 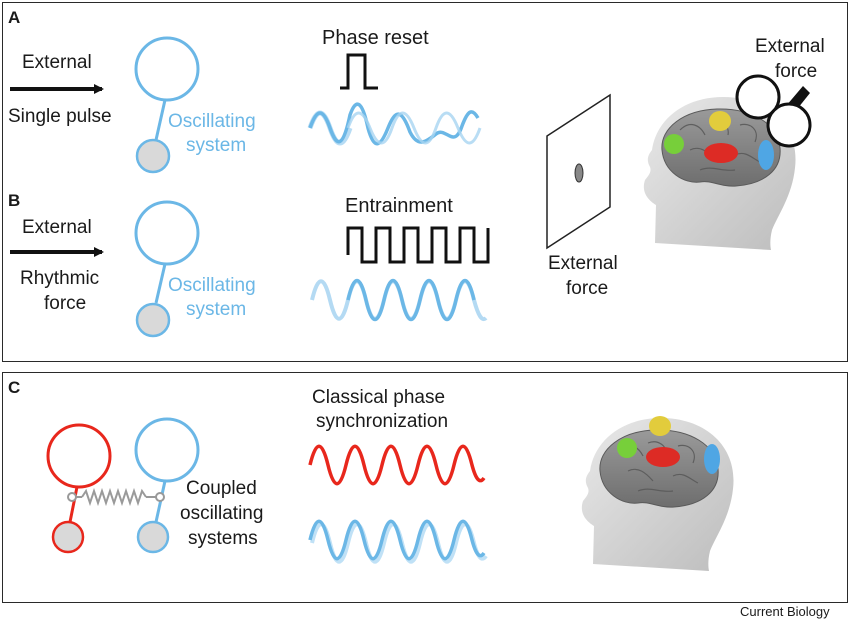 I want to click on blue-bob, so click(x=153, y=537).